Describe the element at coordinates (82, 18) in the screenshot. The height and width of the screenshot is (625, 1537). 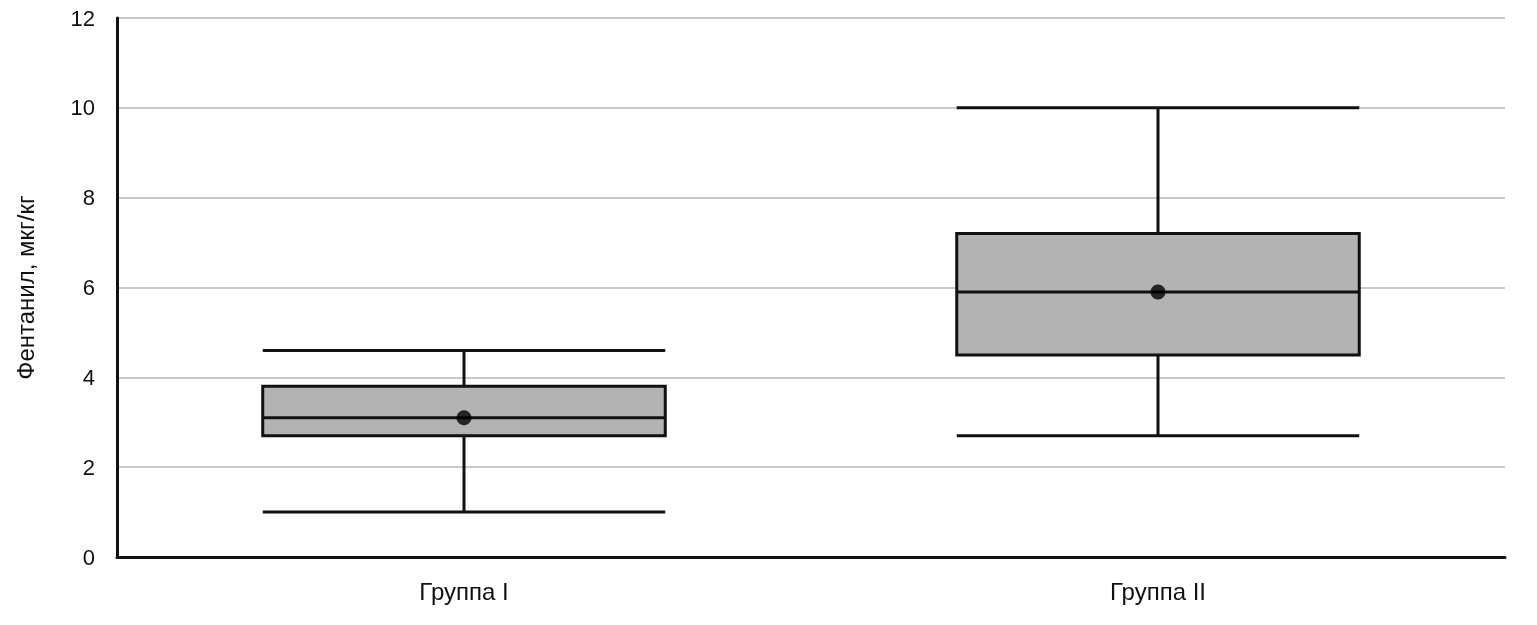
I see `y-tick-label: 12` at that location.